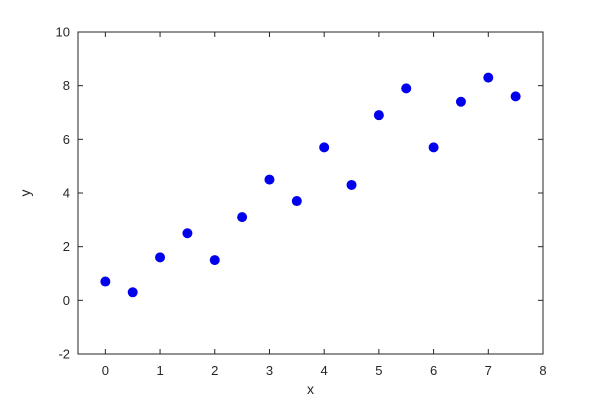 The height and width of the screenshot is (400, 600). I want to click on x-tick-label: 4, so click(324, 370).